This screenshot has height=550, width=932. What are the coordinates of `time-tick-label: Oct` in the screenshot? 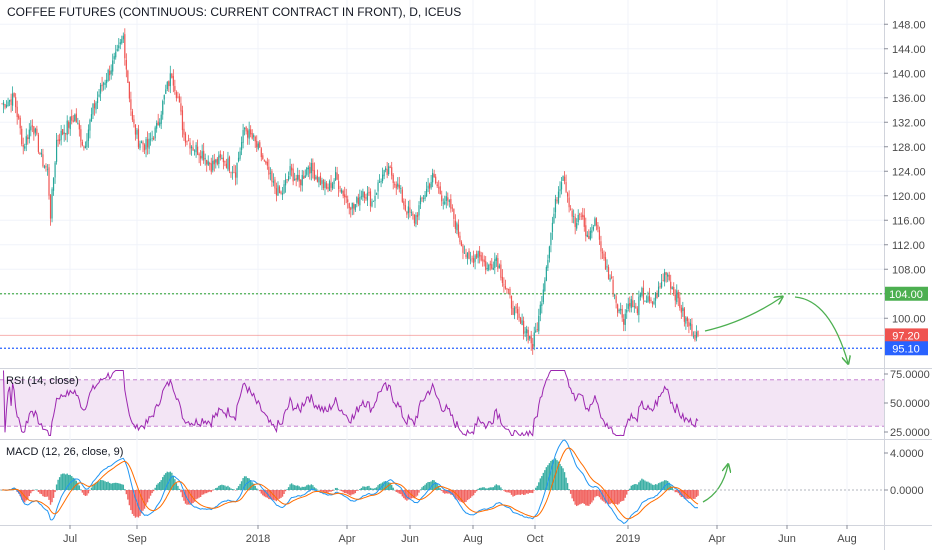 It's located at (534, 539).